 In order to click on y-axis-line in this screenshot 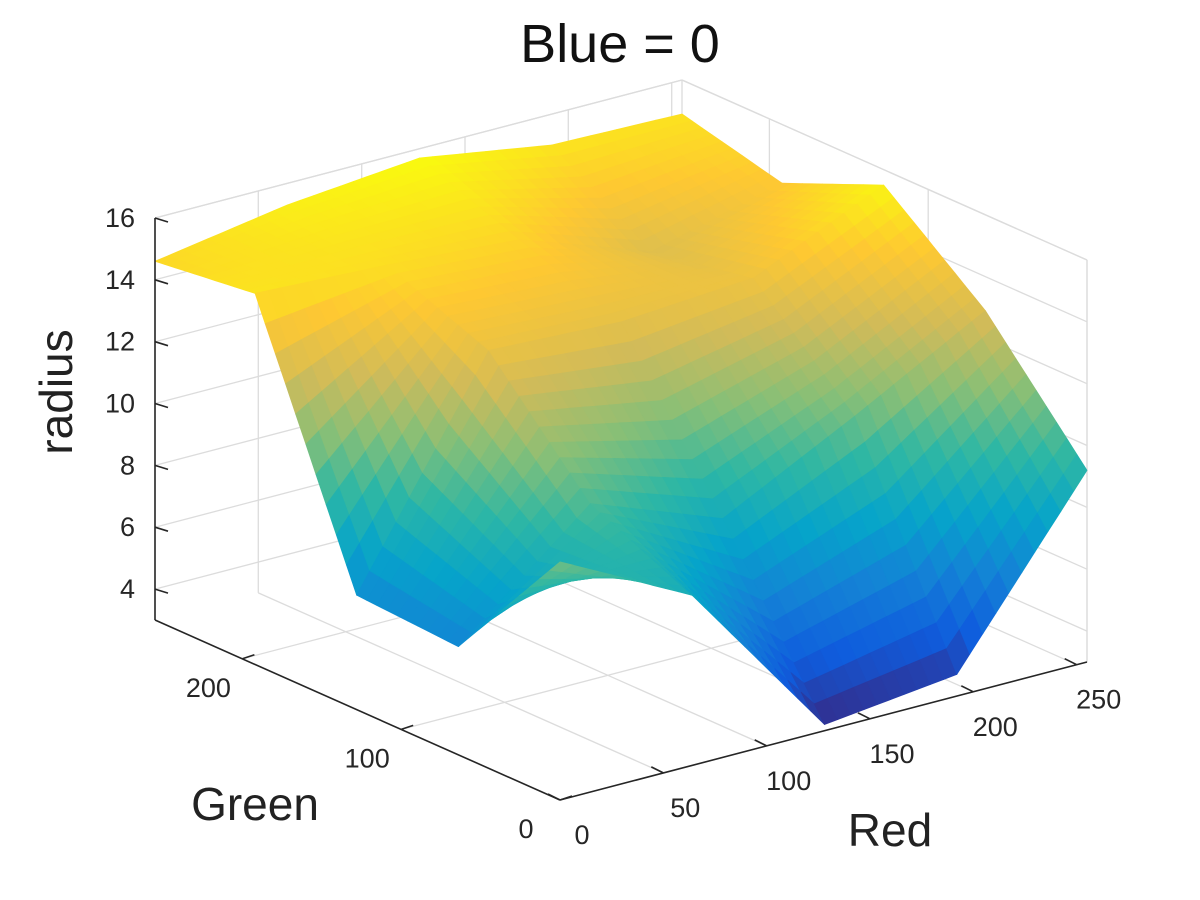, I will do `click(357, 710)`.